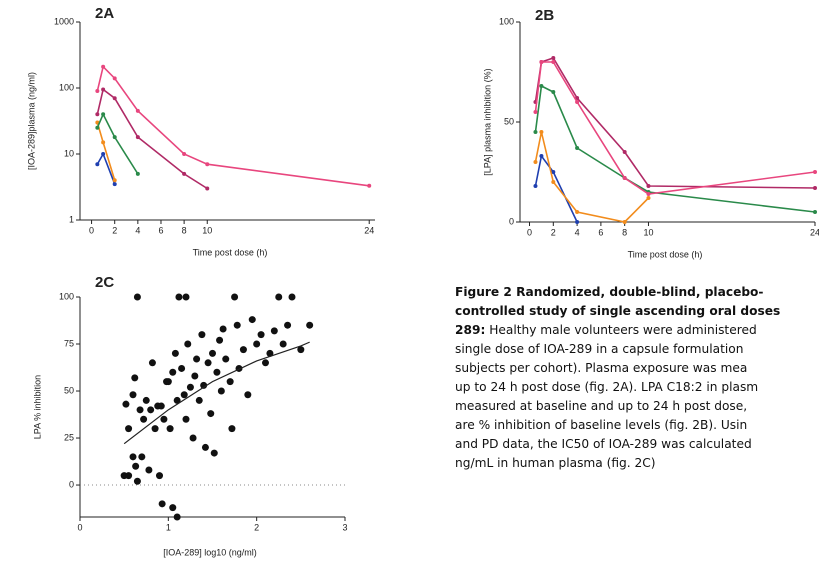 The height and width of the screenshot is (563, 819). Describe the element at coordinates (577, 232) in the screenshot. I see `x-tick-label: 4` at that location.